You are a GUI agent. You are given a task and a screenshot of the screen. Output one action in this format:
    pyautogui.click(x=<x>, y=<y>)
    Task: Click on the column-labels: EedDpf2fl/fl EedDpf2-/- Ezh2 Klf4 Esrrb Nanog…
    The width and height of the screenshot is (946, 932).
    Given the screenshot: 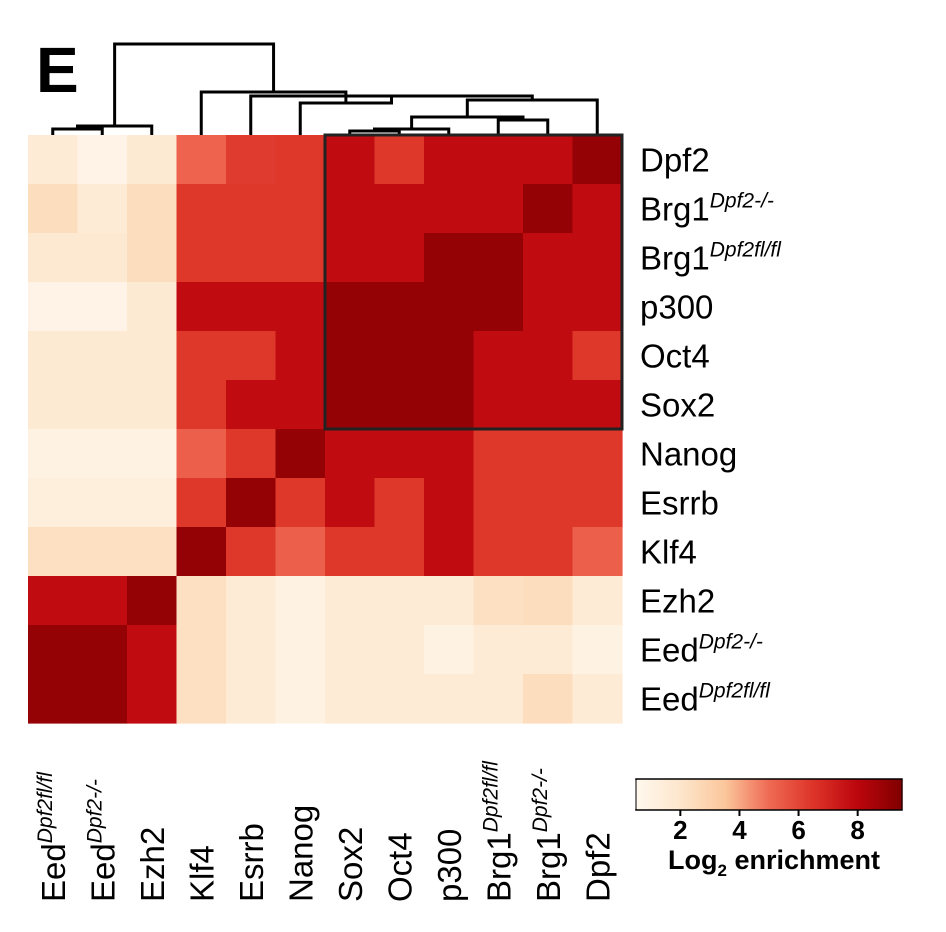 What is the action you would take?
    pyautogui.click(x=325, y=831)
    